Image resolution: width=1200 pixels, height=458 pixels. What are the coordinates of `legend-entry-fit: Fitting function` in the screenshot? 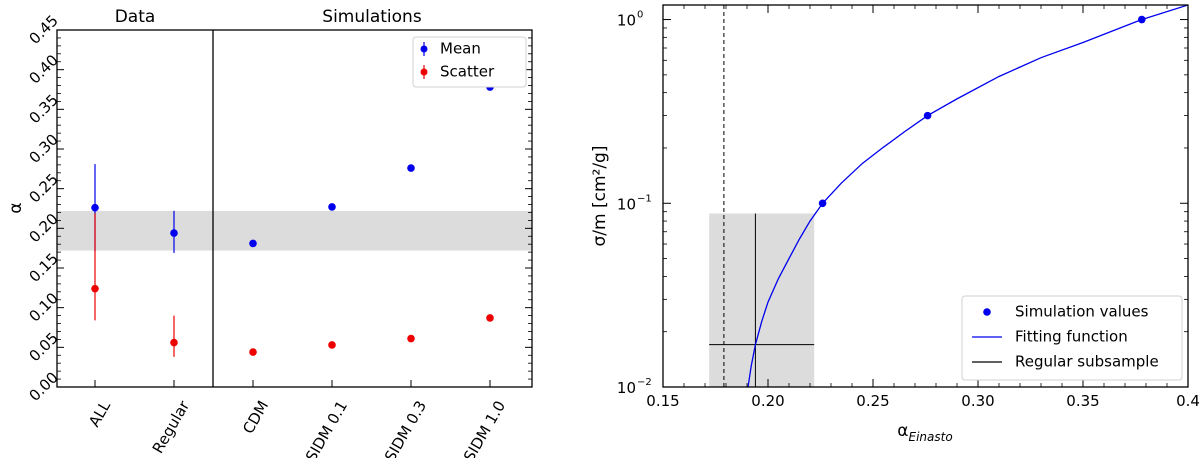 It's located at (1071, 337).